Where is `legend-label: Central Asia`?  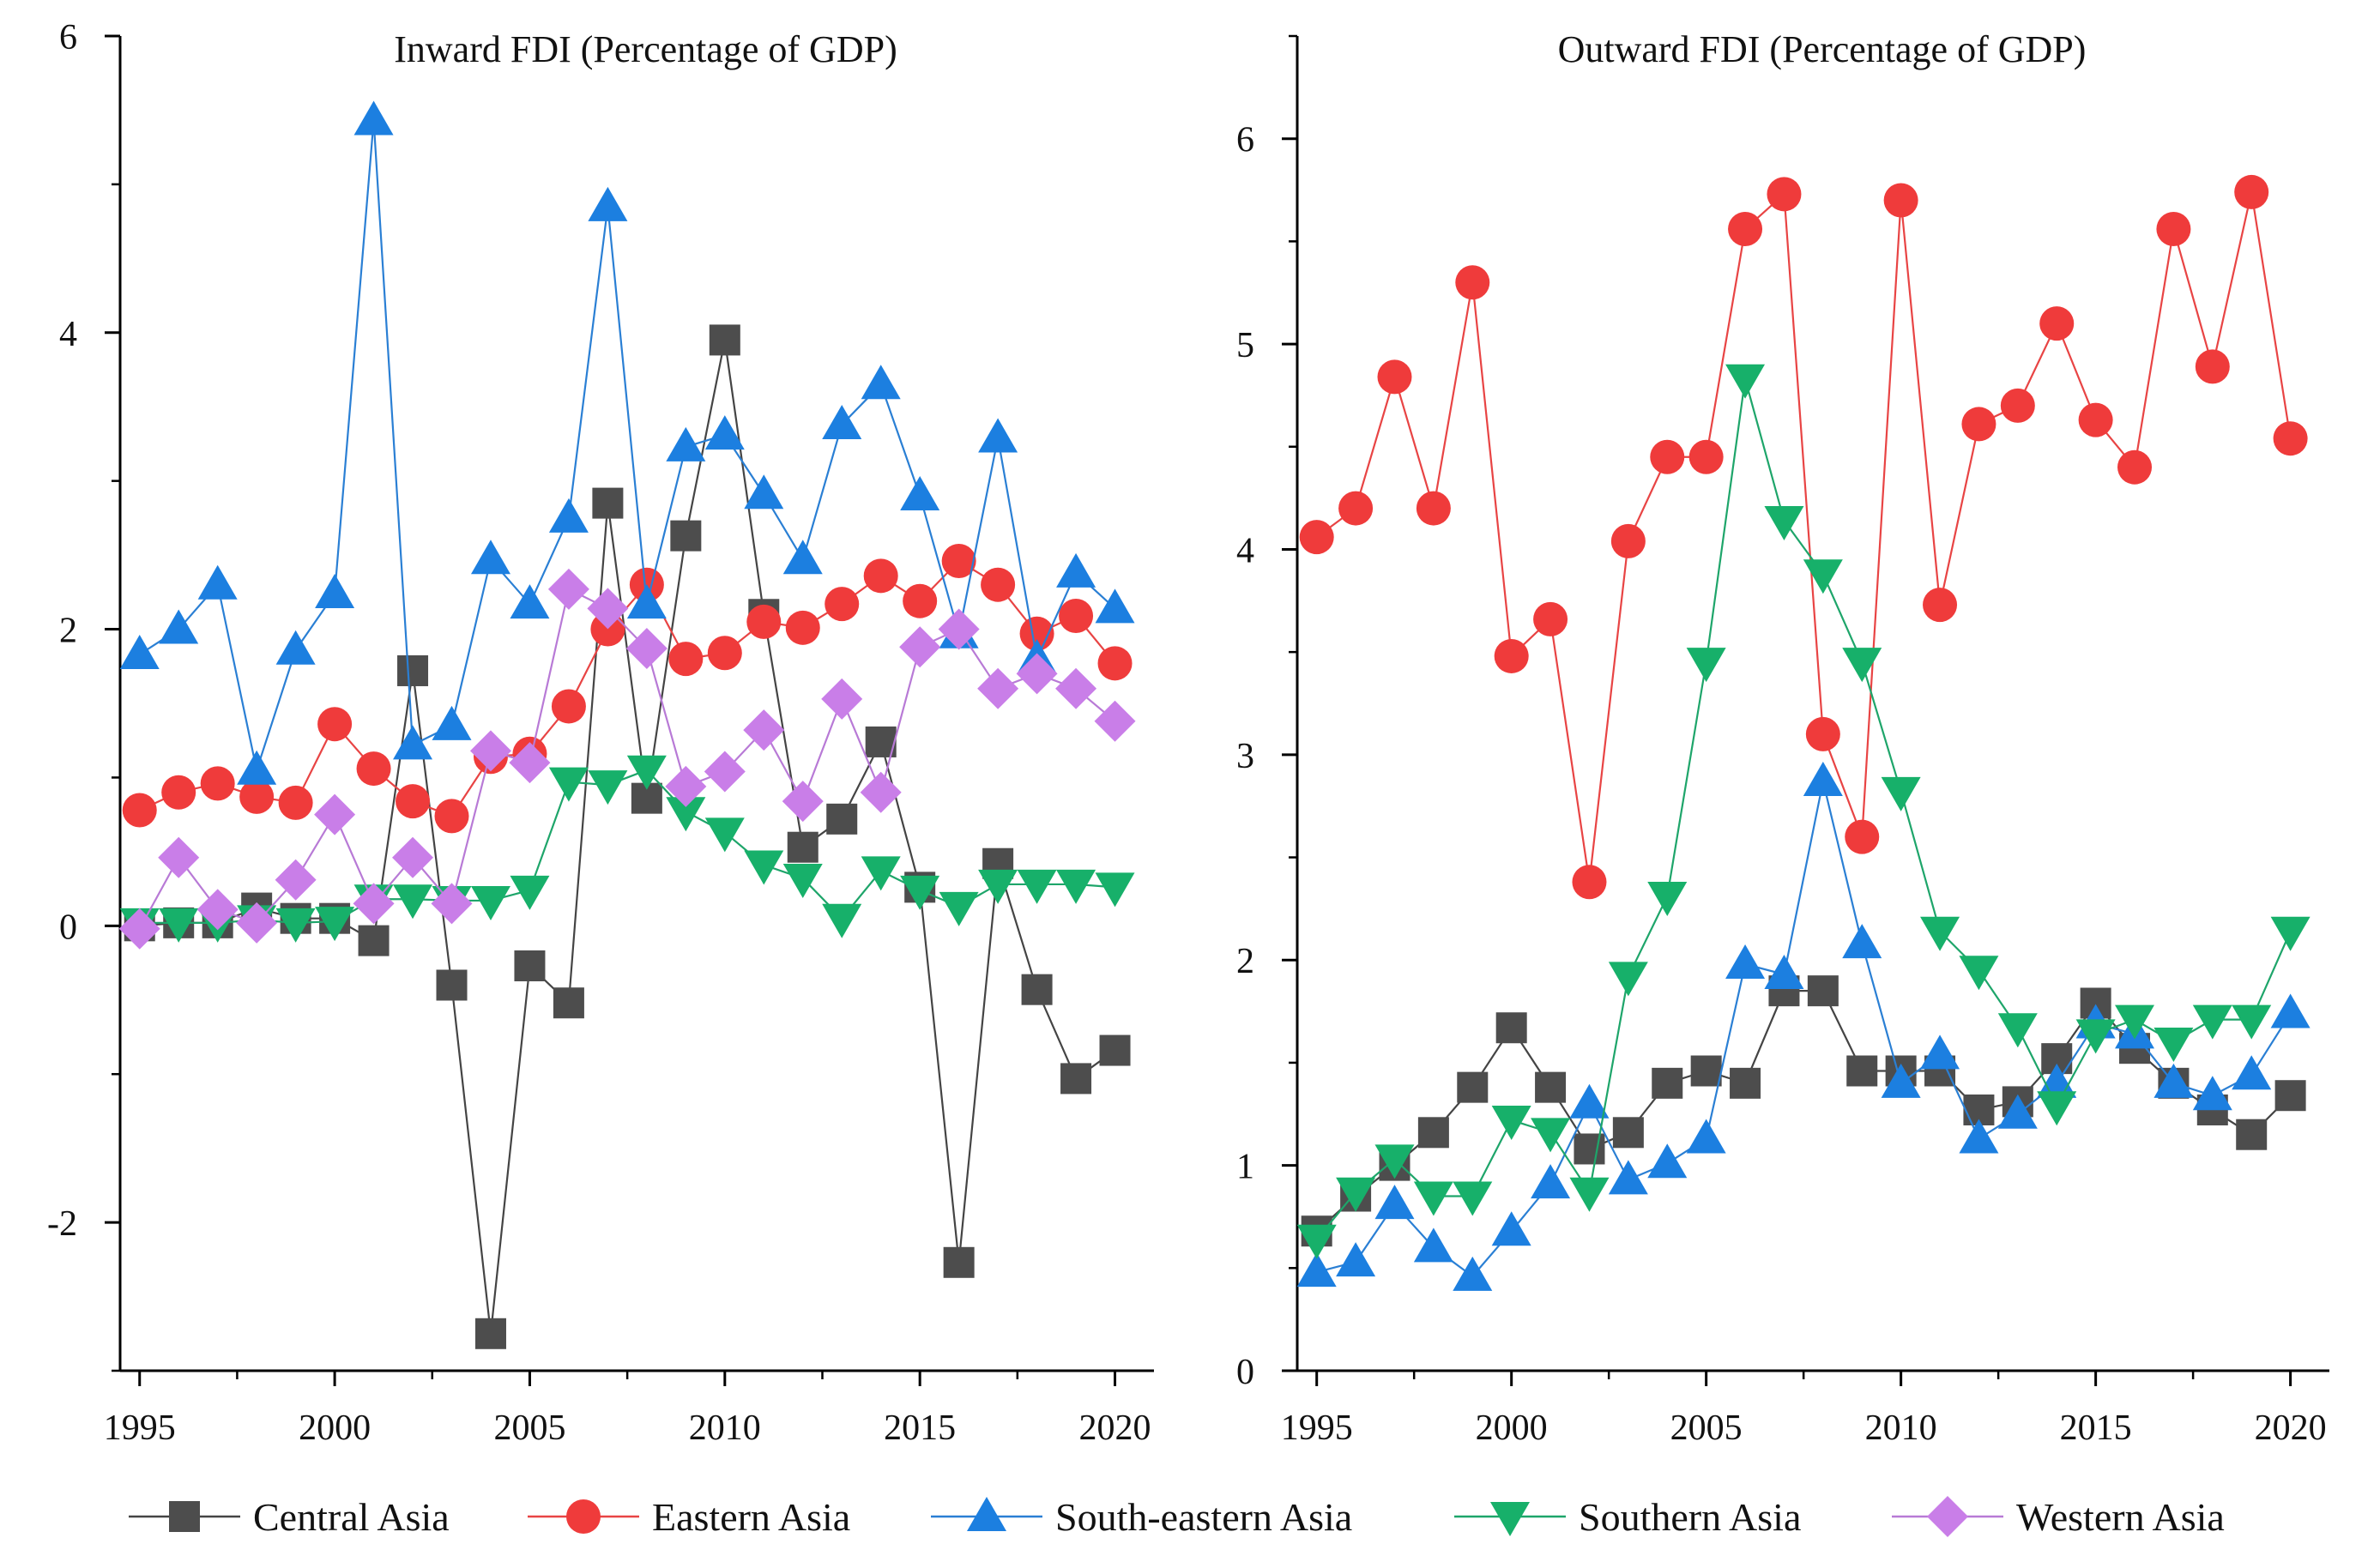
legend-label: Central Asia is located at coordinates (351, 1517).